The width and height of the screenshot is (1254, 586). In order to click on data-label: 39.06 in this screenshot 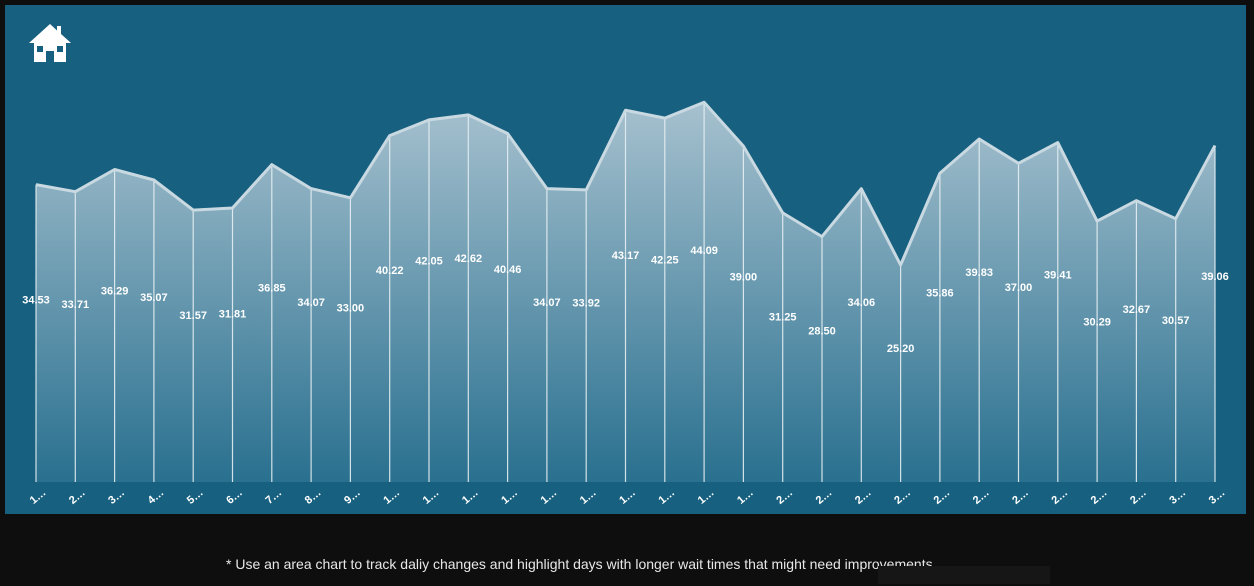, I will do `click(1215, 277)`.